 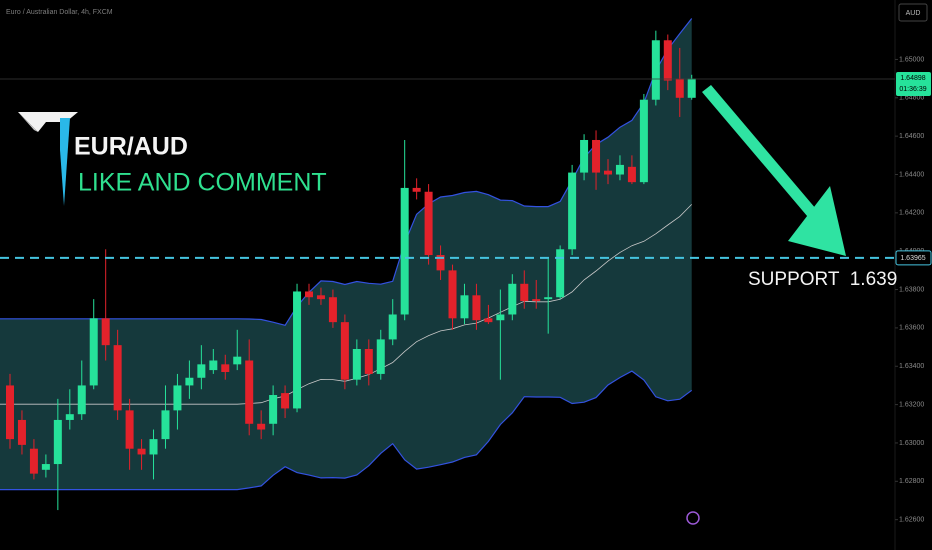 What do you see at coordinates (911, 366) in the screenshot?
I see `y-tick-label: 1.63400` at bounding box center [911, 366].